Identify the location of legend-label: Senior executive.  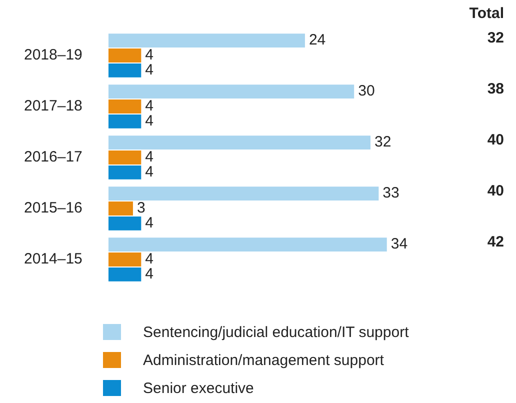
(198, 388).